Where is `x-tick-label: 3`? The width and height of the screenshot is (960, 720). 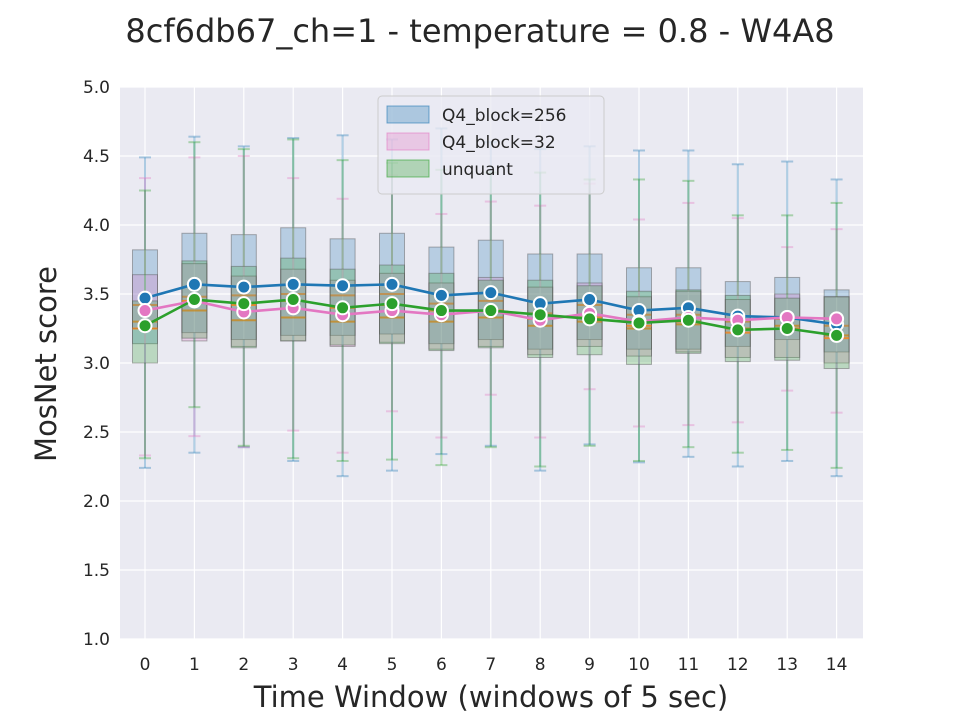
x-tick-label: 3 is located at coordinates (293, 665).